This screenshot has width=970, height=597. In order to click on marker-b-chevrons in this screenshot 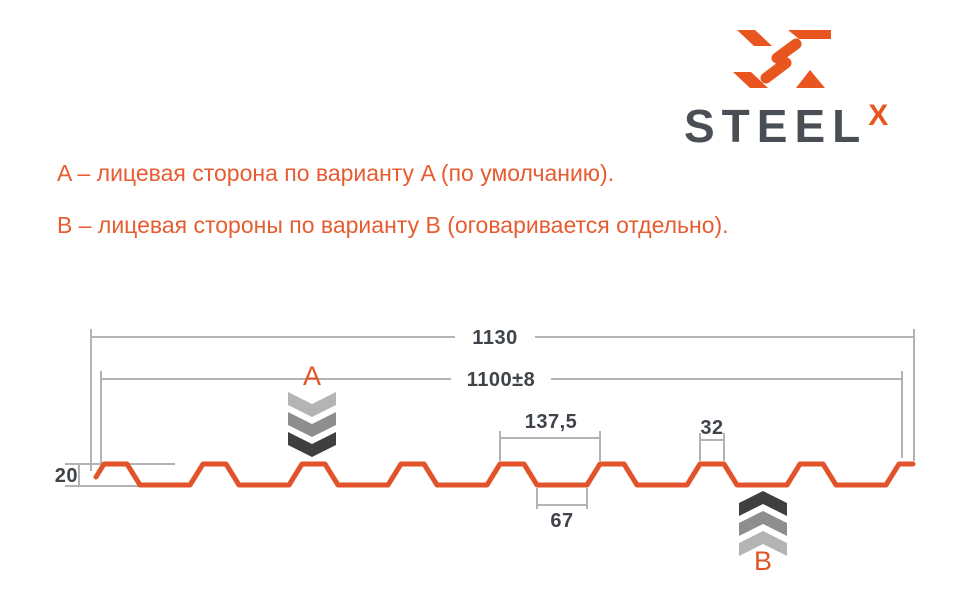, I will do `click(763, 523)`.